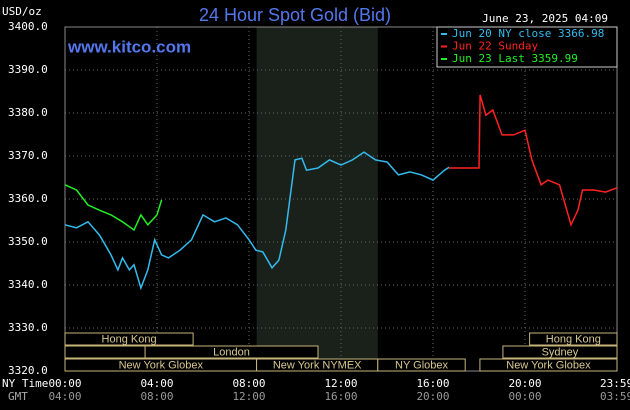 Image resolution: width=630 pixels, height=410 pixels. I want to click on legend-box, so click(527, 47).